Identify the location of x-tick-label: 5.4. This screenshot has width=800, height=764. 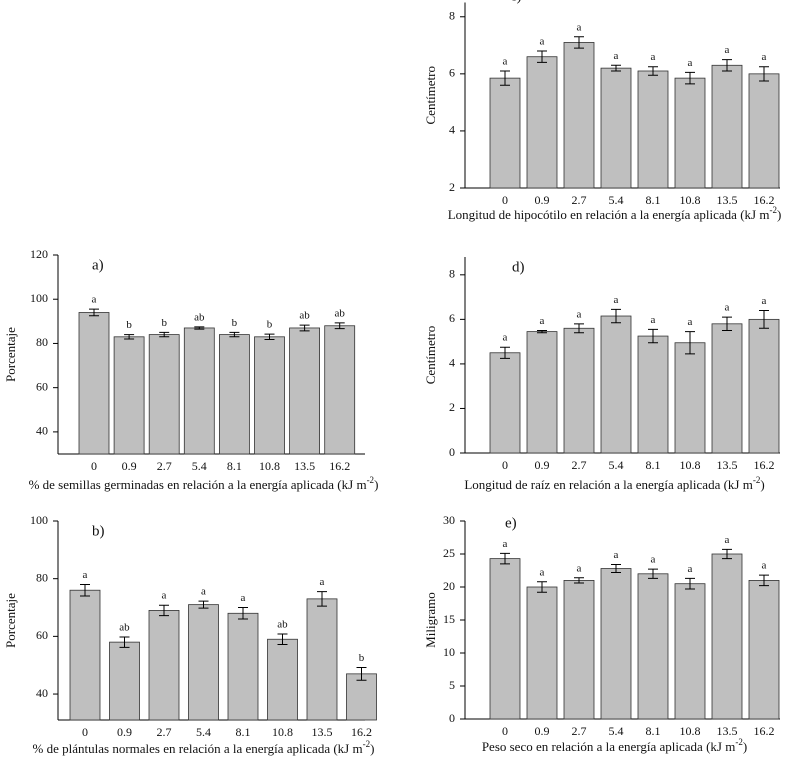
(199, 466).